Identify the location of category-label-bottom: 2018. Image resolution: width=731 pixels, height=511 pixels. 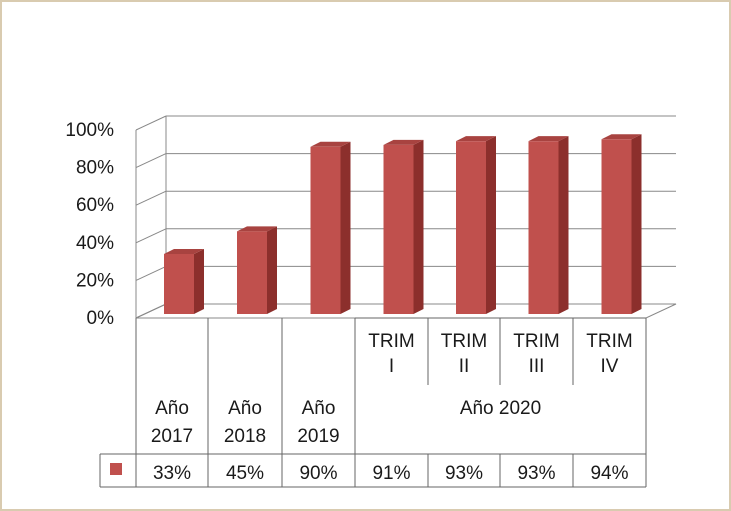
(245, 436).